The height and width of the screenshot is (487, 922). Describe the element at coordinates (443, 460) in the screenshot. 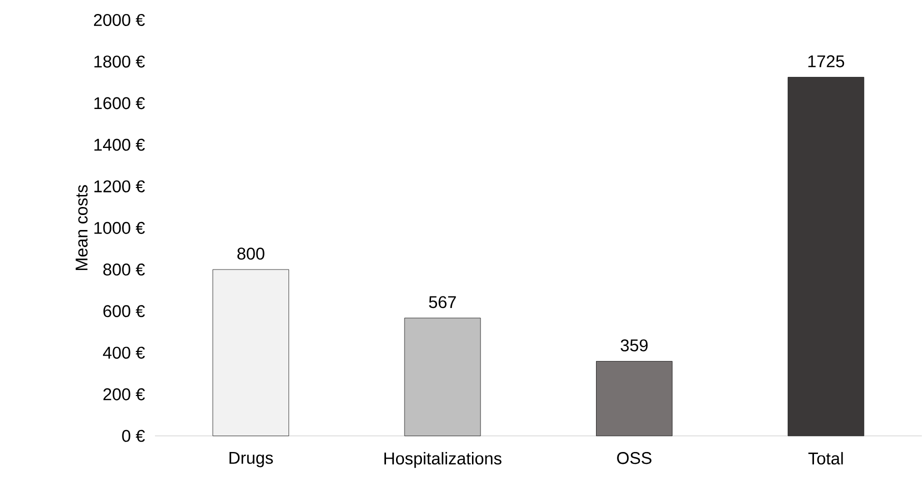

I see `x-tick-label: Hospitalizations` at that location.